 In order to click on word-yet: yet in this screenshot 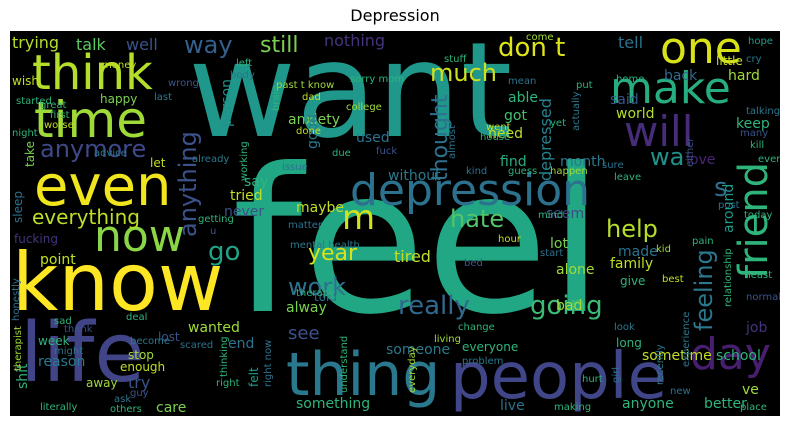, I will do `click(558, 123)`.